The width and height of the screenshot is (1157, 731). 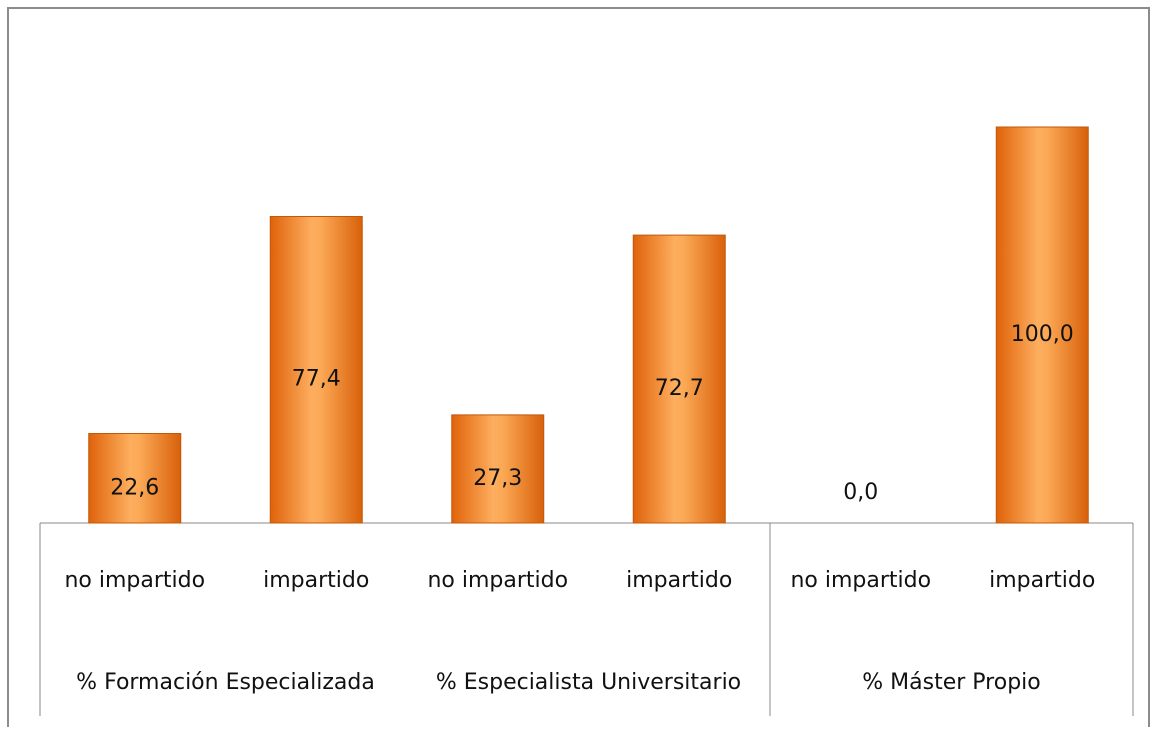 What do you see at coordinates (860, 492) in the screenshot?
I see `value-label: 0,0` at bounding box center [860, 492].